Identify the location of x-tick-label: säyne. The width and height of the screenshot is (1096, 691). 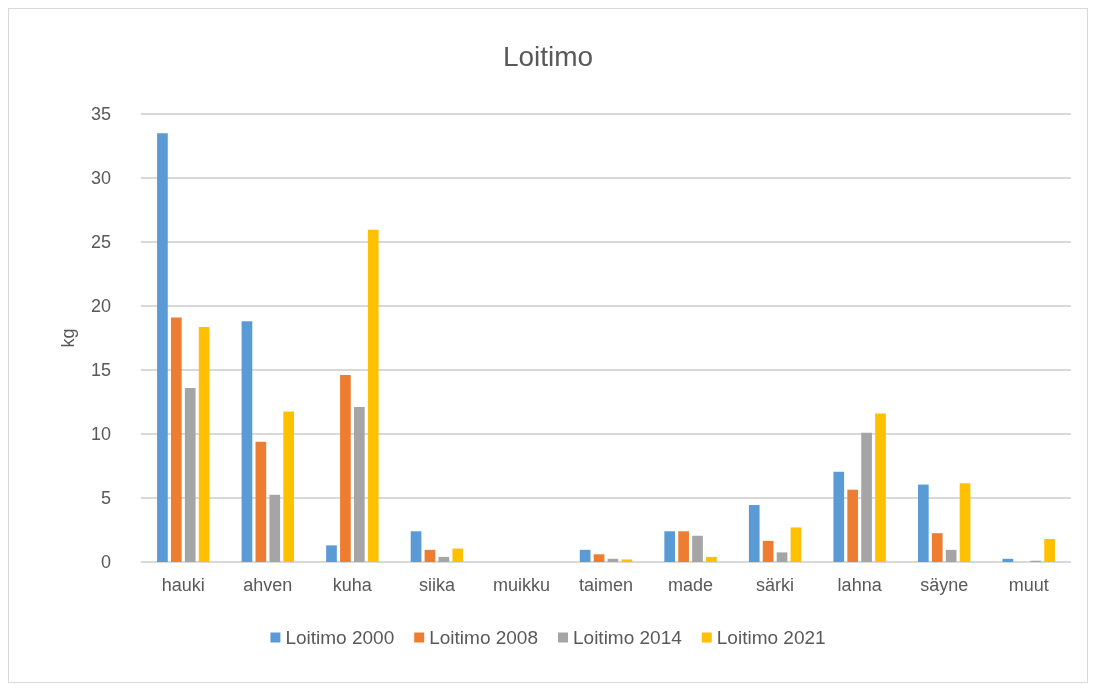
(944, 585).